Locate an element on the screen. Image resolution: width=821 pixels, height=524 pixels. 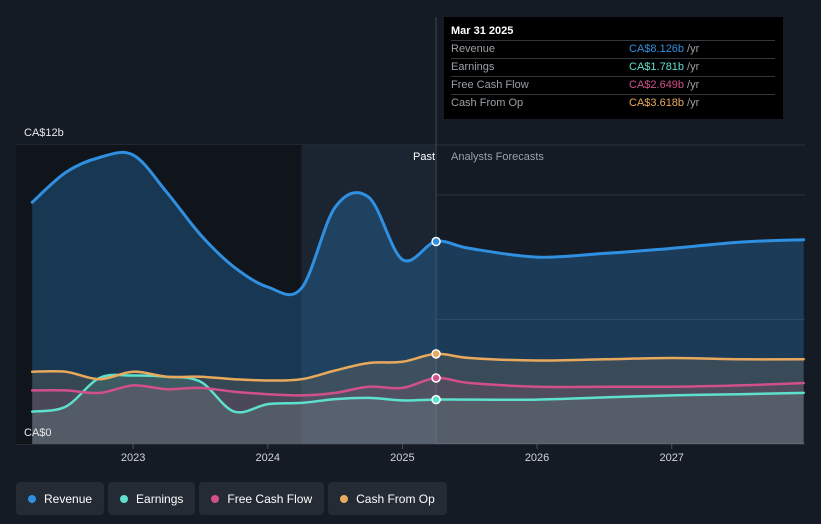
tooltip-series-value: CA$2.649b is located at coordinates (657, 85).